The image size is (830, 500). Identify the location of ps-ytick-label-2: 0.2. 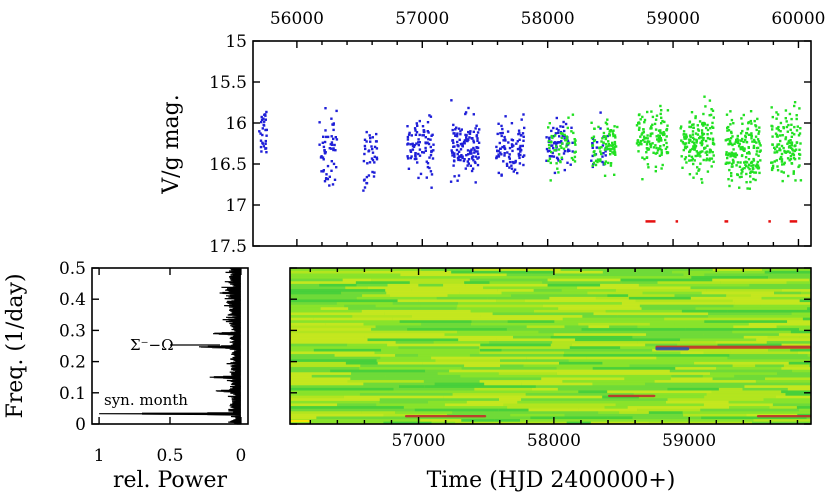
(72, 363).